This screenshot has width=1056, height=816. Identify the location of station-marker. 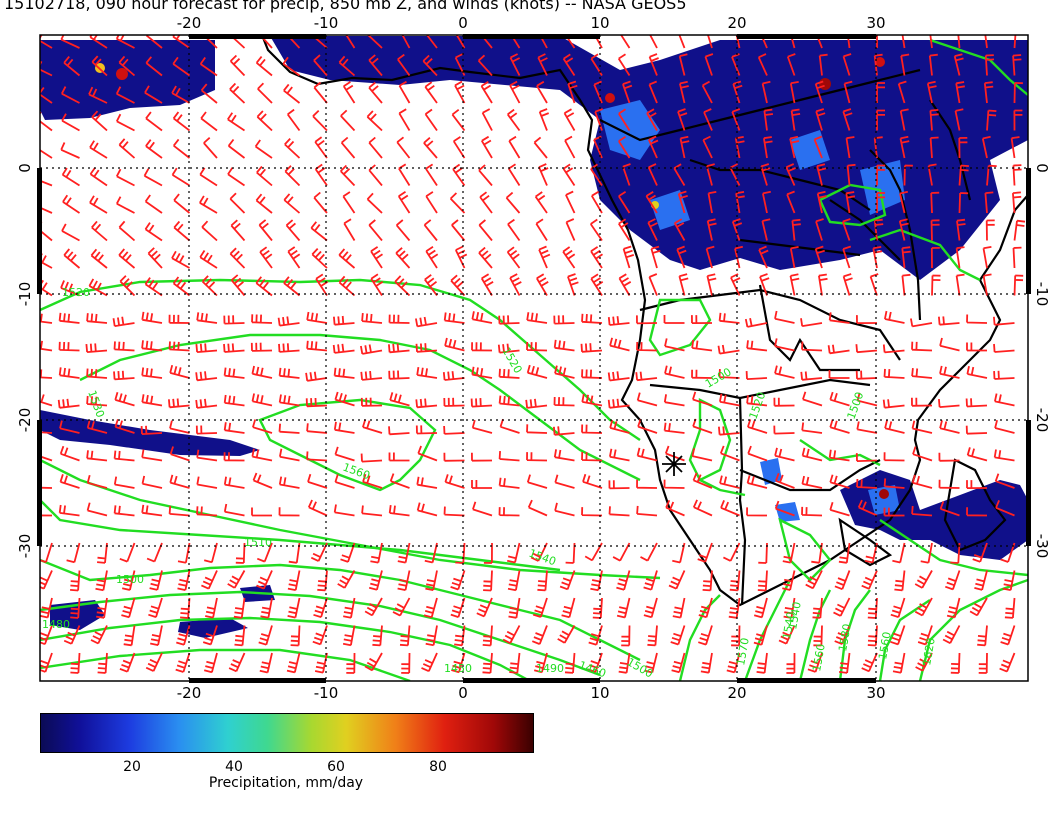
(674, 464).